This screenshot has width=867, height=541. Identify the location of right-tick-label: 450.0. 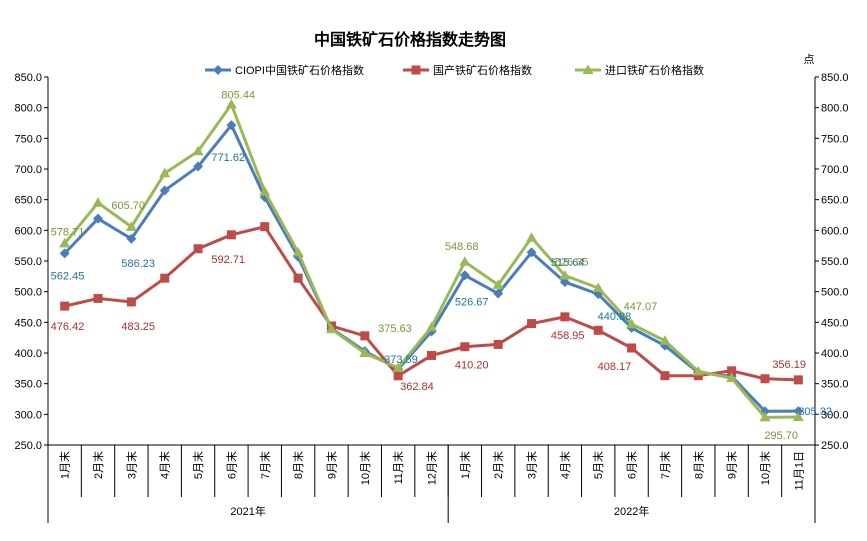
(835, 323).